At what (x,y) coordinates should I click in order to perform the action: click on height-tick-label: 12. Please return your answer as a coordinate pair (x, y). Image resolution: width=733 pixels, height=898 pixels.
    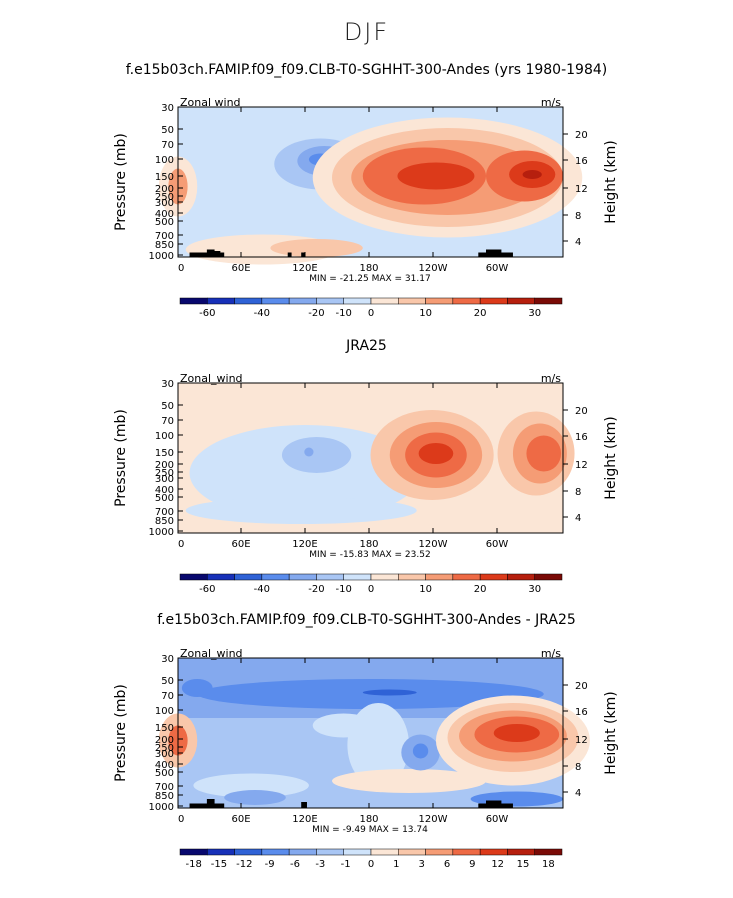
    Looking at the image, I should click on (581, 465).